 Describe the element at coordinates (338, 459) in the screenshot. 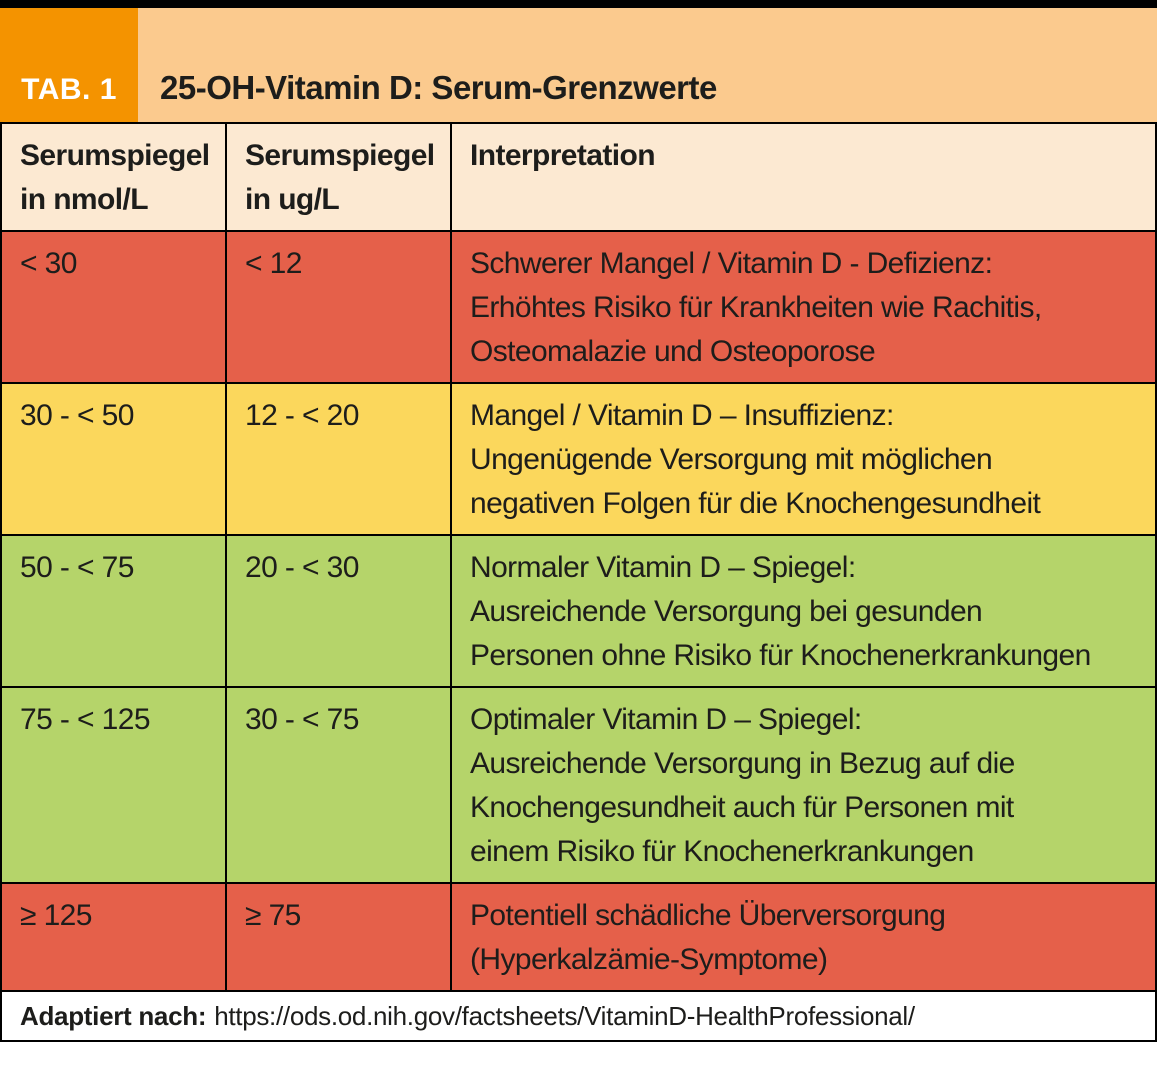

I see `cell-ug: 12 - < 20` at that location.